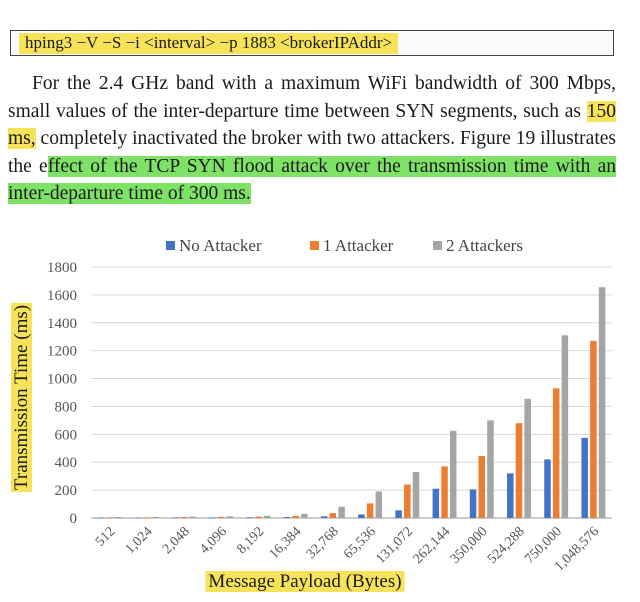 The width and height of the screenshot is (640, 602). What do you see at coordinates (358, 245) in the screenshot?
I see `legend-label: 1 Attacker` at bounding box center [358, 245].